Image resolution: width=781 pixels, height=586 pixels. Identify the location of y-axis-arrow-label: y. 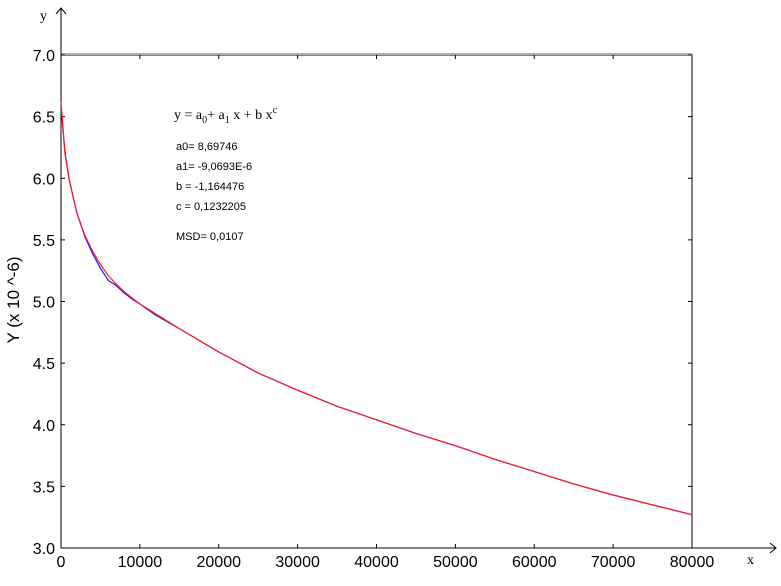
(43, 16).